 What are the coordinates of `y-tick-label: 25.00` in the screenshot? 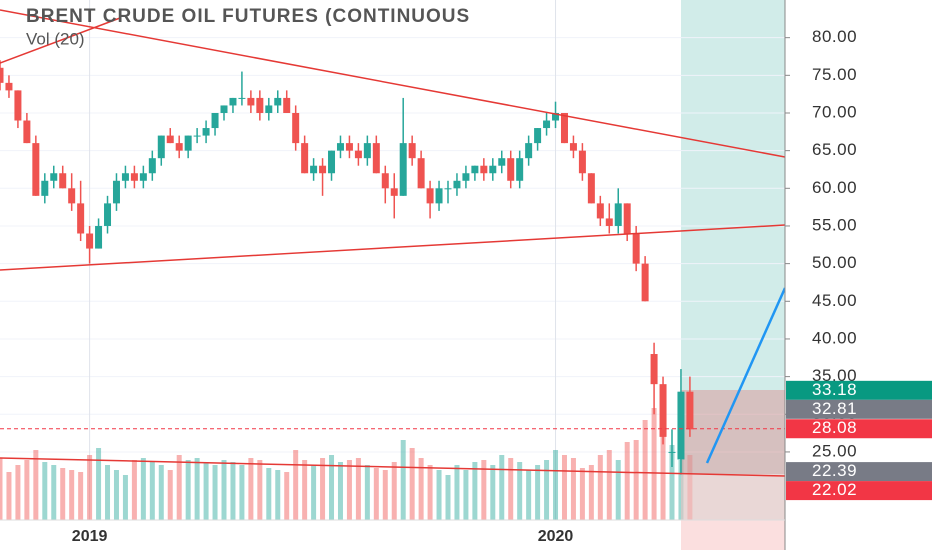 It's located at (834, 450).